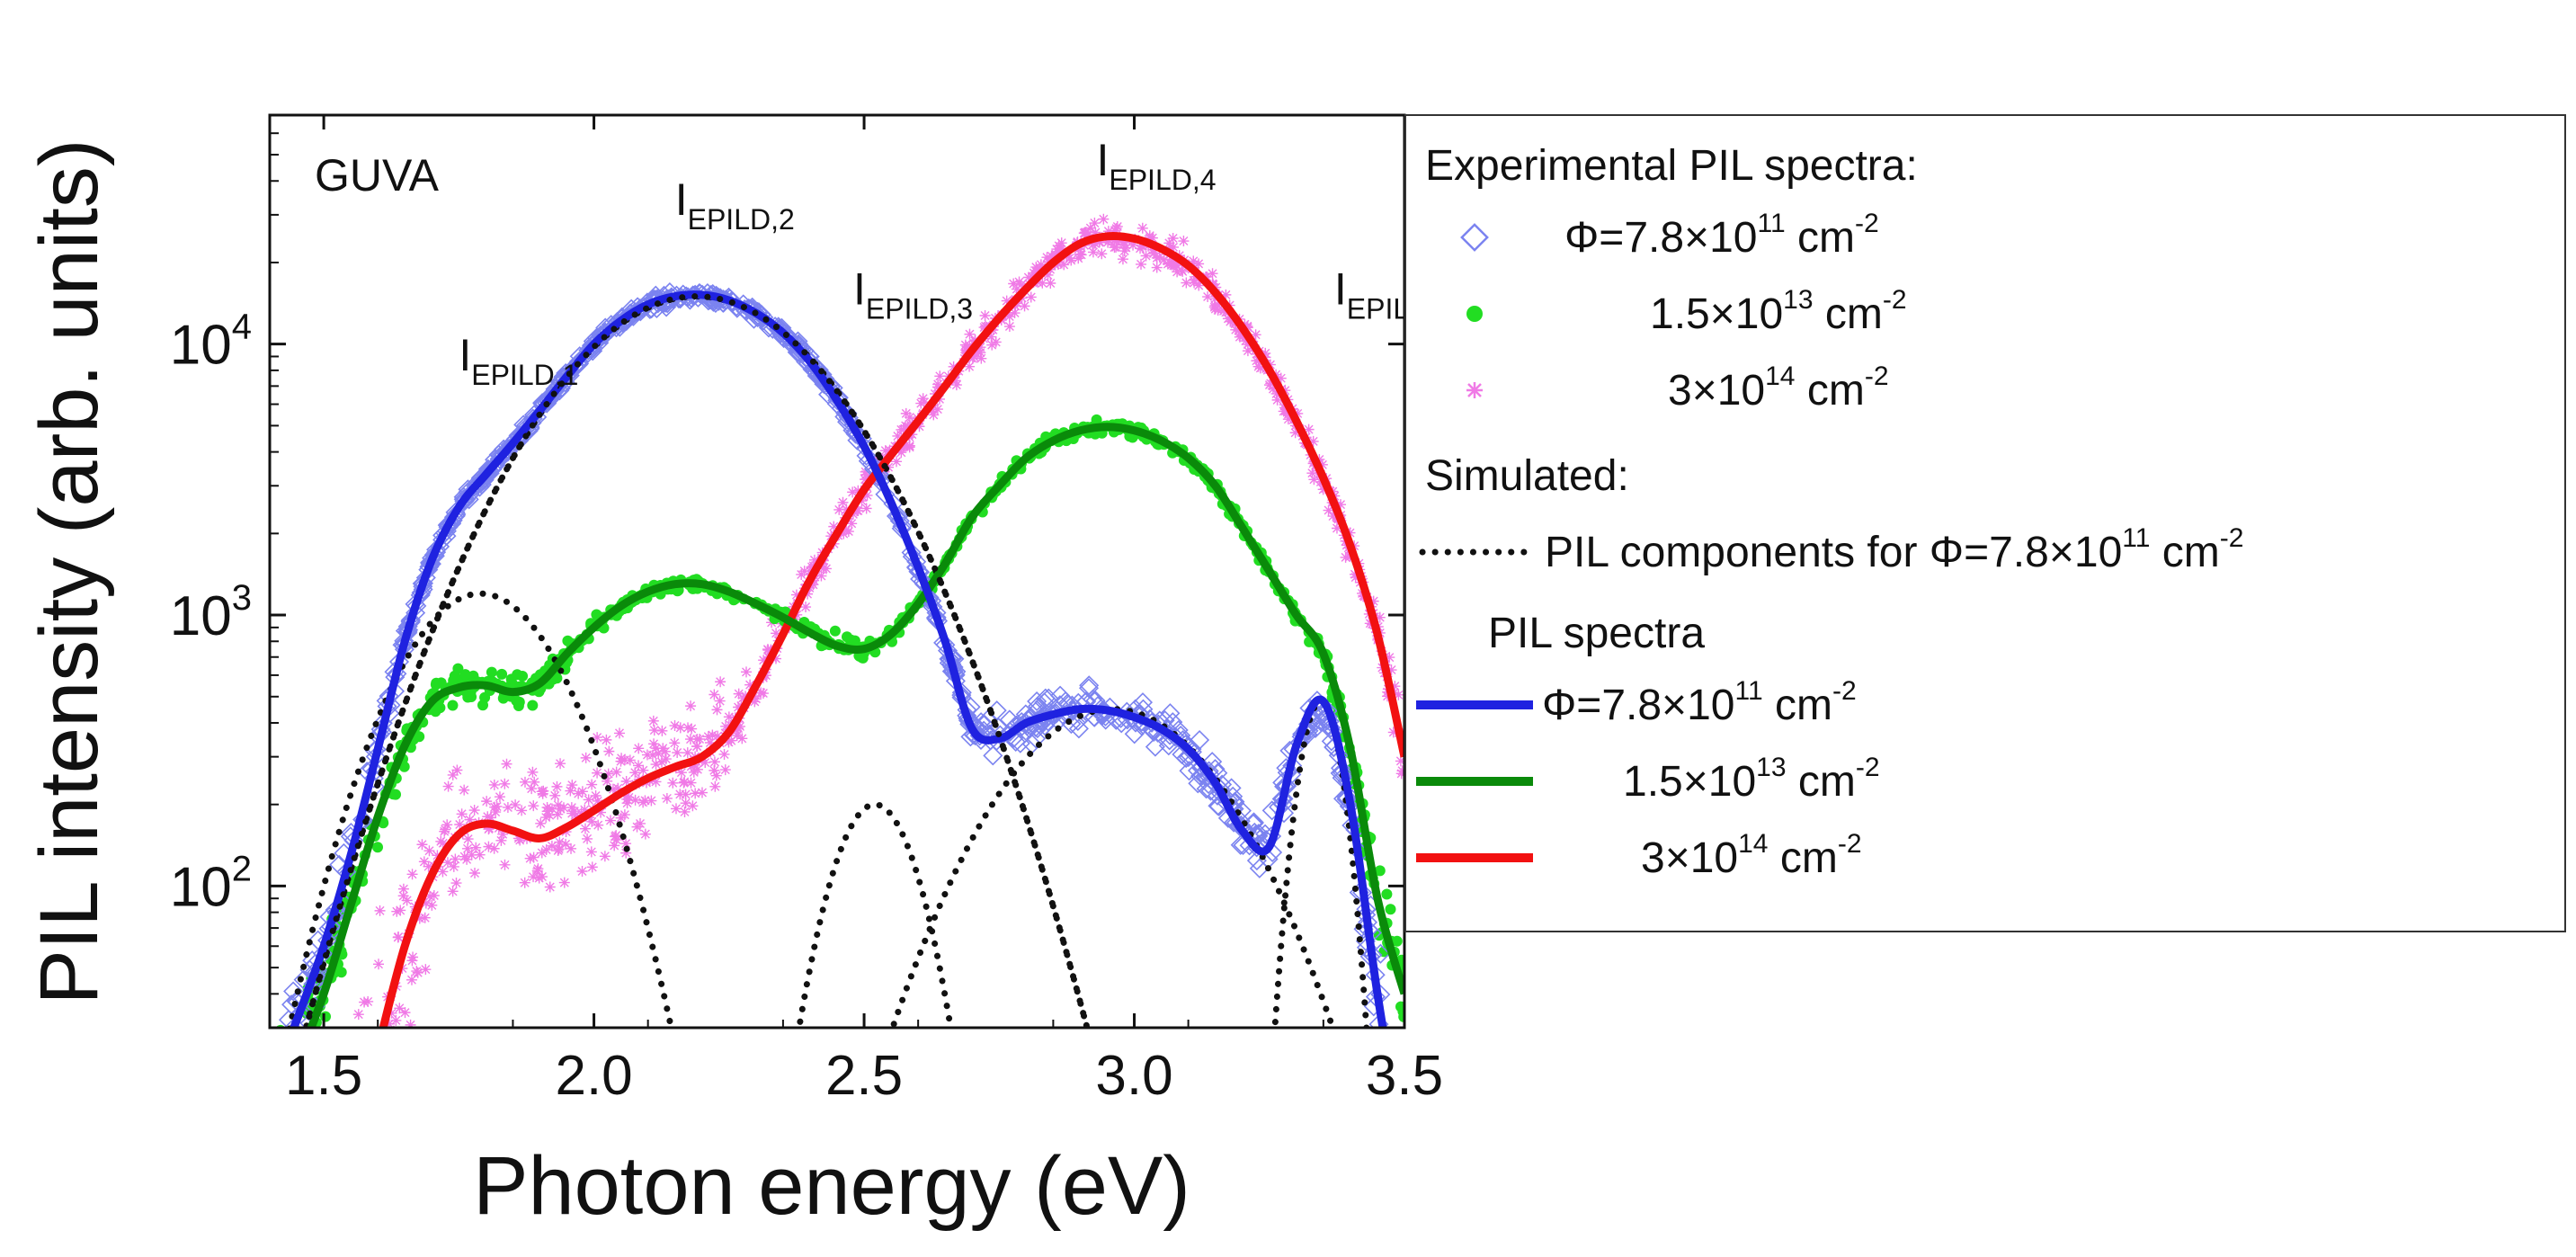  What do you see at coordinates (1527, 476) in the screenshot?
I see `legend-simulated-header: Simulated:` at bounding box center [1527, 476].